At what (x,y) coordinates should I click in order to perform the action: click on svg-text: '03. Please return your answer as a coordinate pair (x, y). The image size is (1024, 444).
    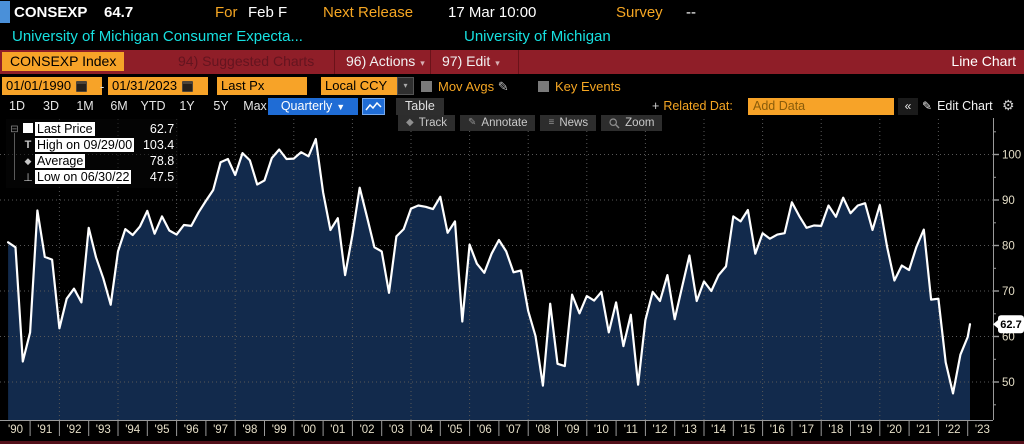
    Looking at the image, I should click on (396, 430).